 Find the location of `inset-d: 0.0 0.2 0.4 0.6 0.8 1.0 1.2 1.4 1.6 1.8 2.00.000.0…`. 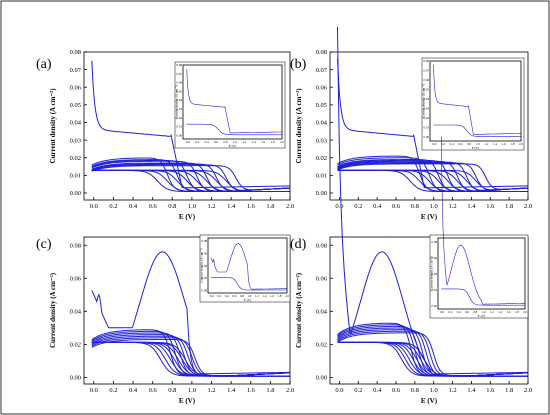

inset-d: 0.0 0.2 0.4 0.6 0.8 1.0 1.2 1.4 1.6 1.8 2.00.000.0… is located at coordinates (479, 227).